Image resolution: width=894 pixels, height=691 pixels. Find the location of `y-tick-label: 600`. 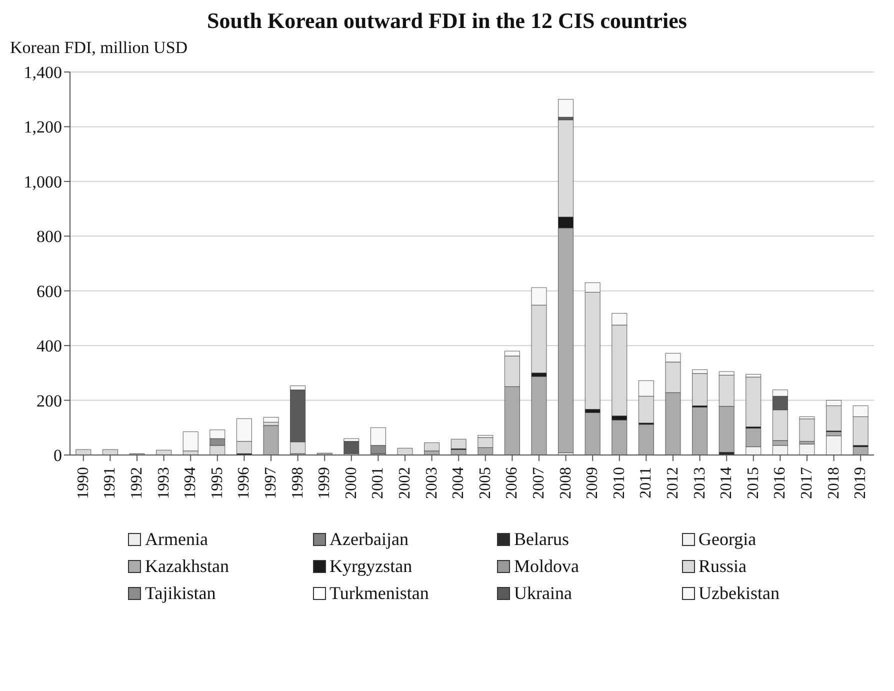

y-tick-label: 600 is located at coordinates (49, 291).